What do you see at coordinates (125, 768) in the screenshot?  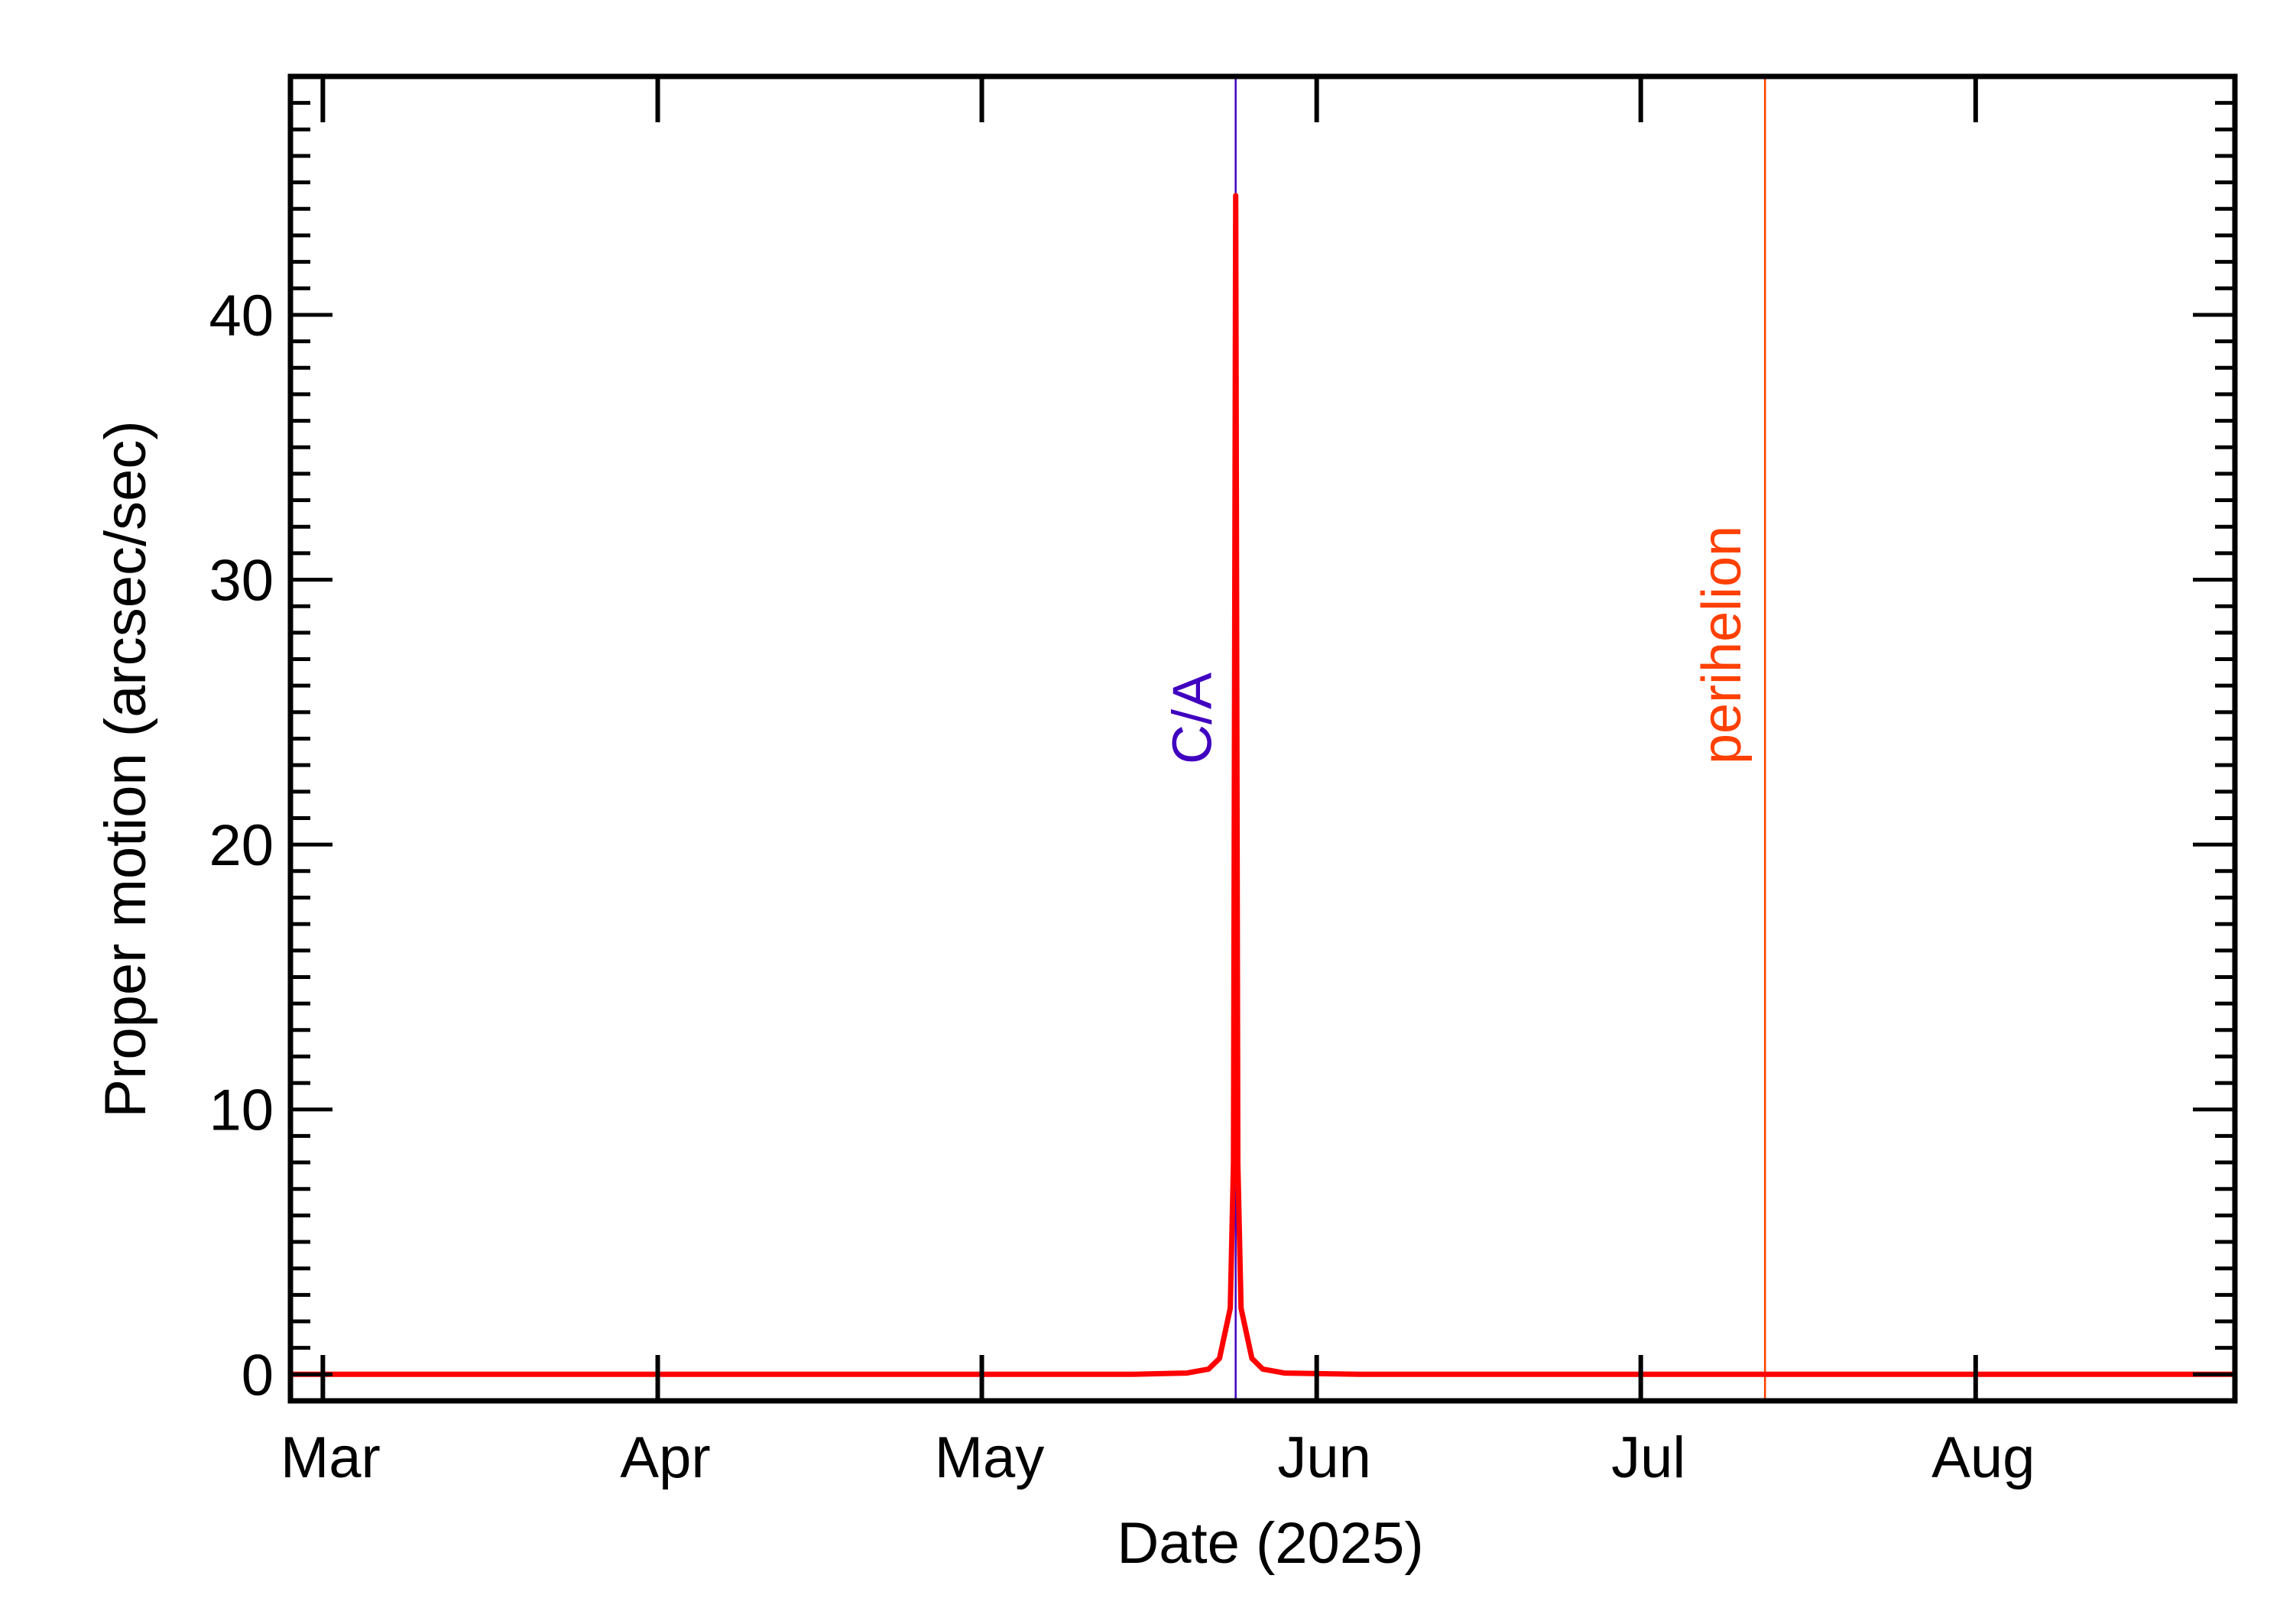 I see `y-axis-label: Proper motion (arcsec/sec)` at bounding box center [125, 768].